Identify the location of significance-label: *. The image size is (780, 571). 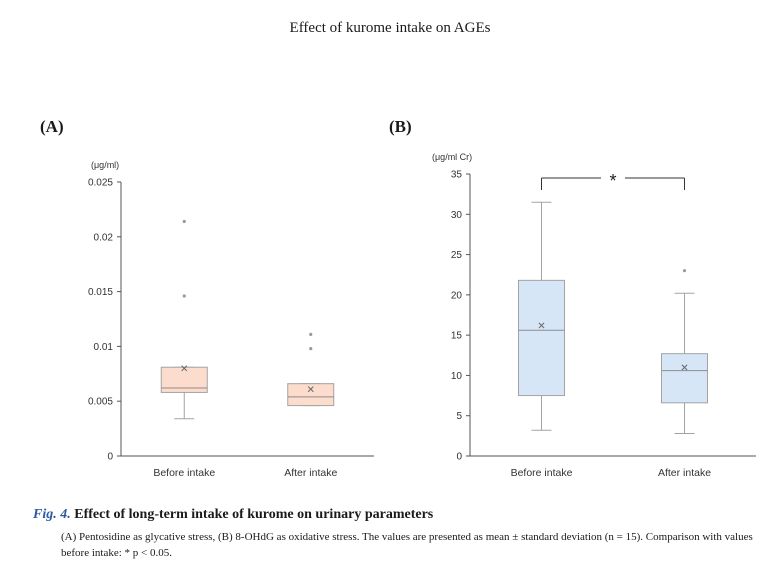
(612, 181).